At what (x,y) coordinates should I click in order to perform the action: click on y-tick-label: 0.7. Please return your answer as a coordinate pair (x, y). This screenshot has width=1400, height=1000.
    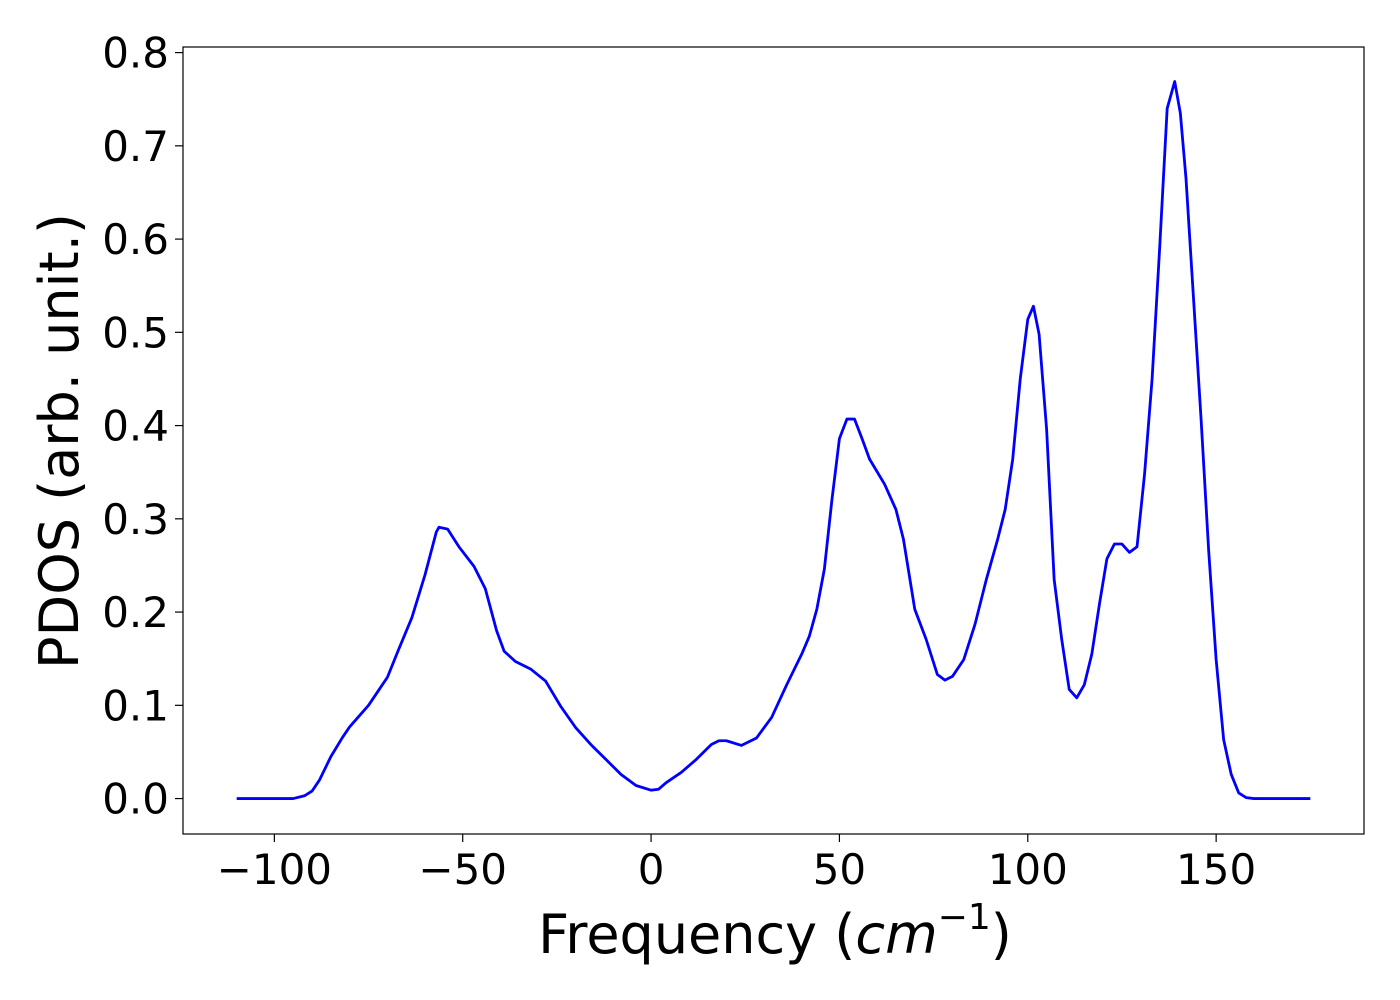
    Looking at the image, I should click on (135, 146).